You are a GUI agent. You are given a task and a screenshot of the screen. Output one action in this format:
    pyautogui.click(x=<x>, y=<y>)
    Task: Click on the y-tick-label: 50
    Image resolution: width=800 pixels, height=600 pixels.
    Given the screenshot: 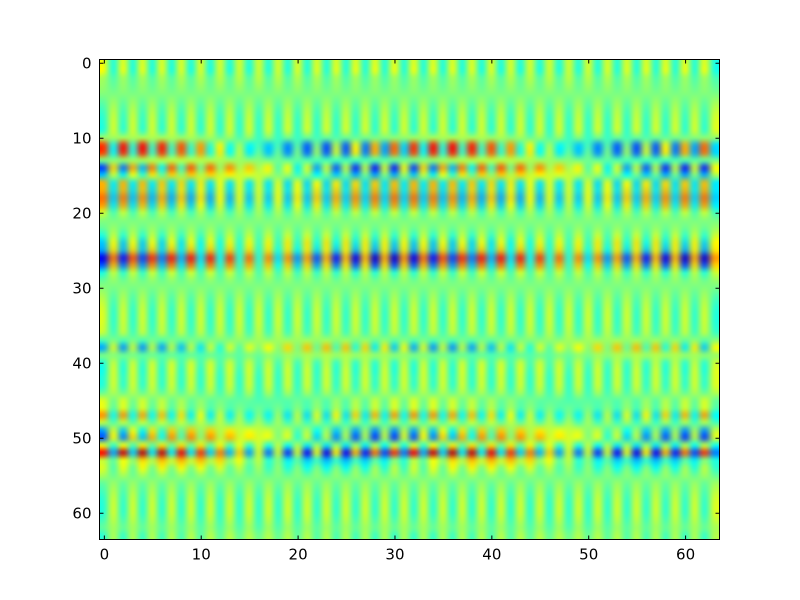 What is the action you would take?
    pyautogui.click(x=81, y=438)
    